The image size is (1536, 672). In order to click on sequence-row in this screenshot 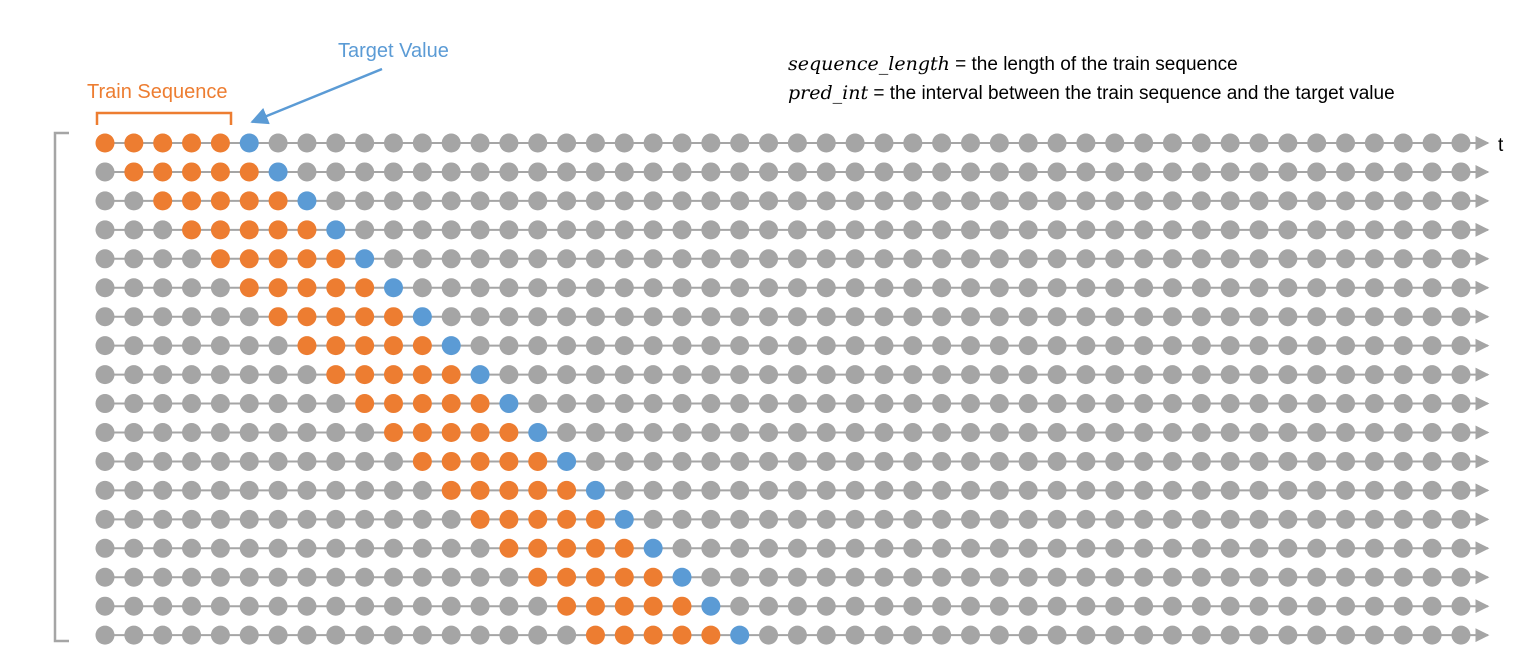, I will do `click(792, 404)`.